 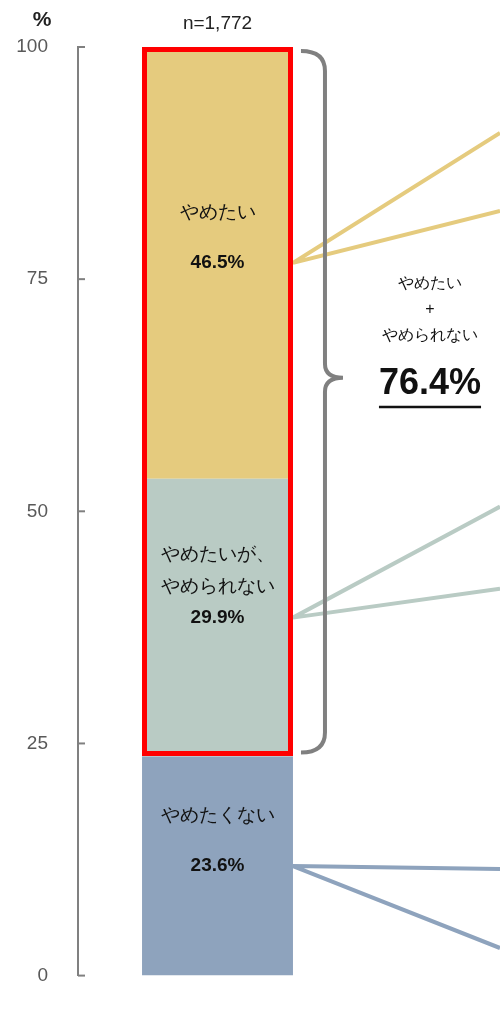 I want to click on bar, so click(x=217, y=866).